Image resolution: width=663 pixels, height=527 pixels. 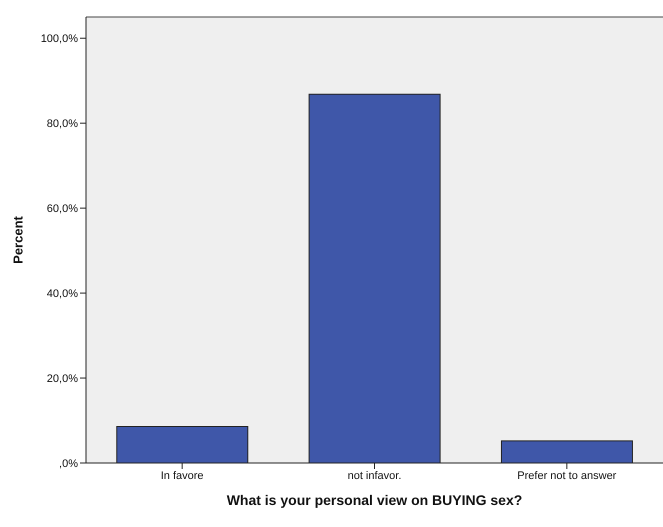 What do you see at coordinates (62, 294) in the screenshot?
I see `y-tick-label: 40,0%` at bounding box center [62, 294].